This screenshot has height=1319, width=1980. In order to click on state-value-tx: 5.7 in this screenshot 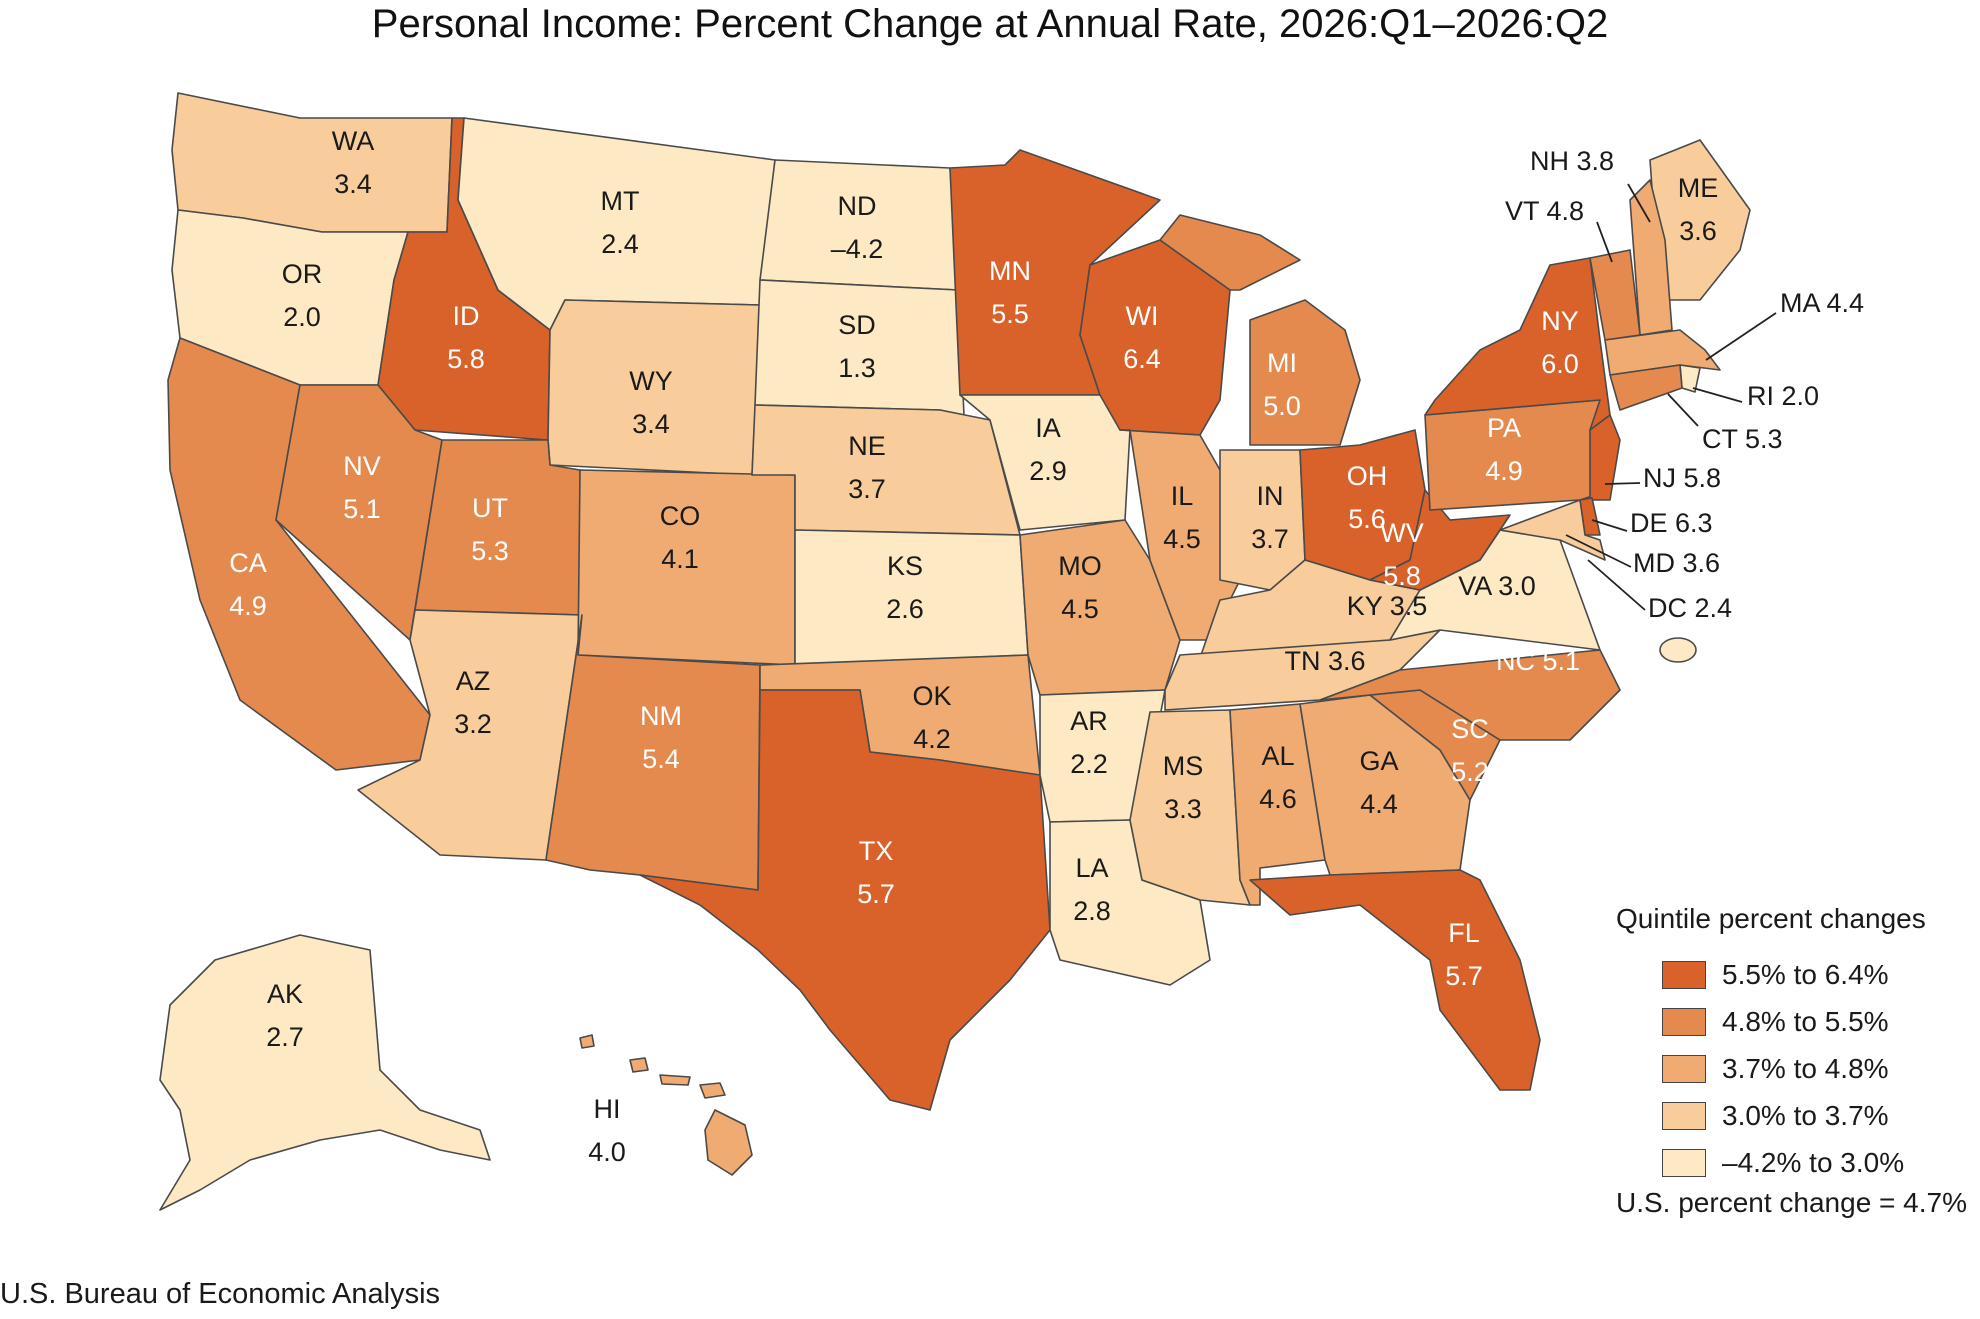, I will do `click(876, 894)`.